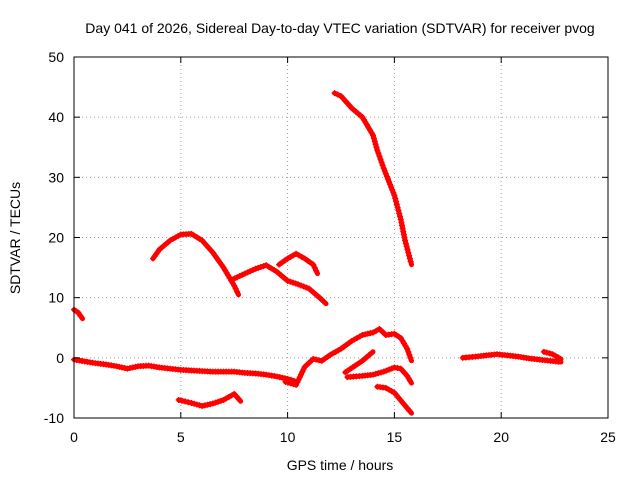 The width and height of the screenshot is (640, 480). What do you see at coordinates (501, 437) in the screenshot?
I see `x-tick-label: 20` at bounding box center [501, 437].